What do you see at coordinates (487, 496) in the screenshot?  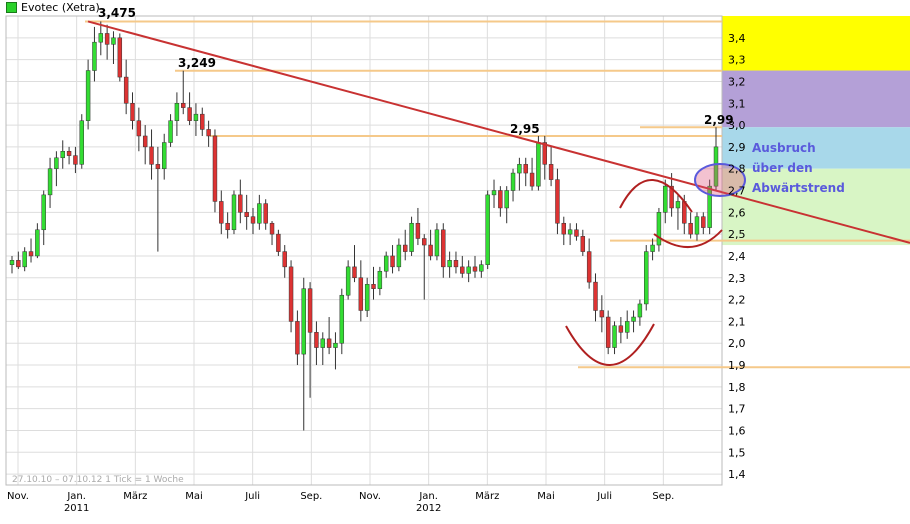 I see `x-tick-label: März` at bounding box center [487, 496].